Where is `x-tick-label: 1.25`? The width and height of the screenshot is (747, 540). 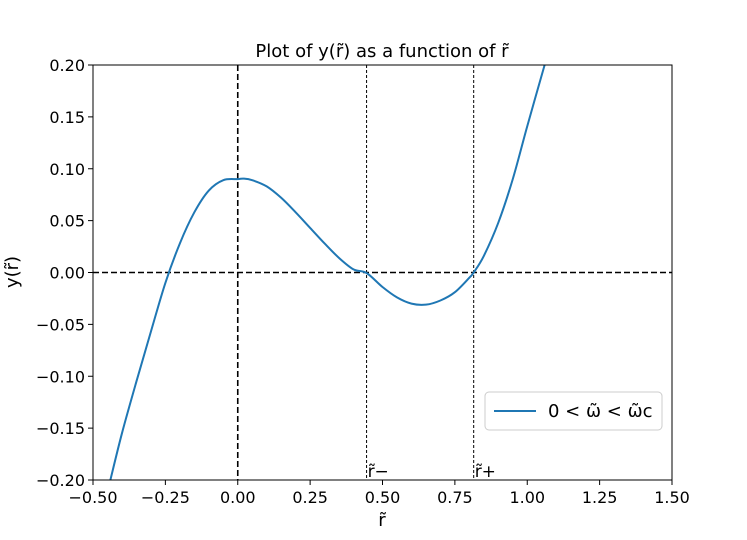
x-tick-label: 1.25 is located at coordinates (600, 497).